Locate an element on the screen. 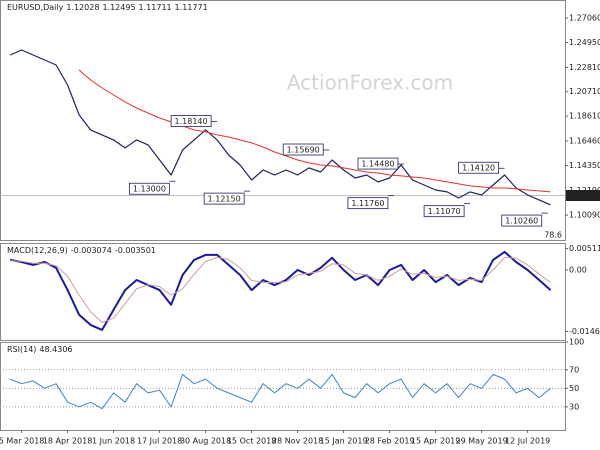 The image size is (600, 450). y-tick-label: 0.00 is located at coordinates (578, 269).